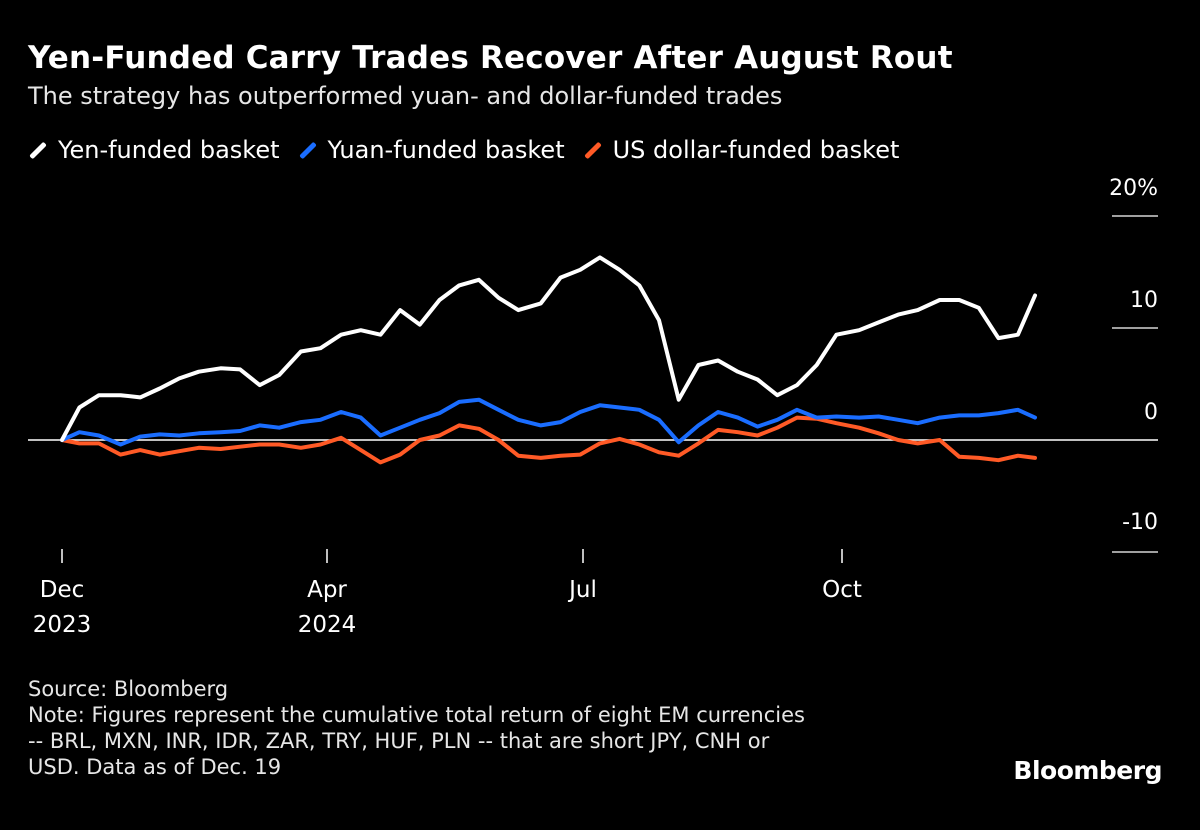 The width and height of the screenshot is (1200, 830). I want to click on bloomberg-logo: Bloomberg, so click(1087, 770).